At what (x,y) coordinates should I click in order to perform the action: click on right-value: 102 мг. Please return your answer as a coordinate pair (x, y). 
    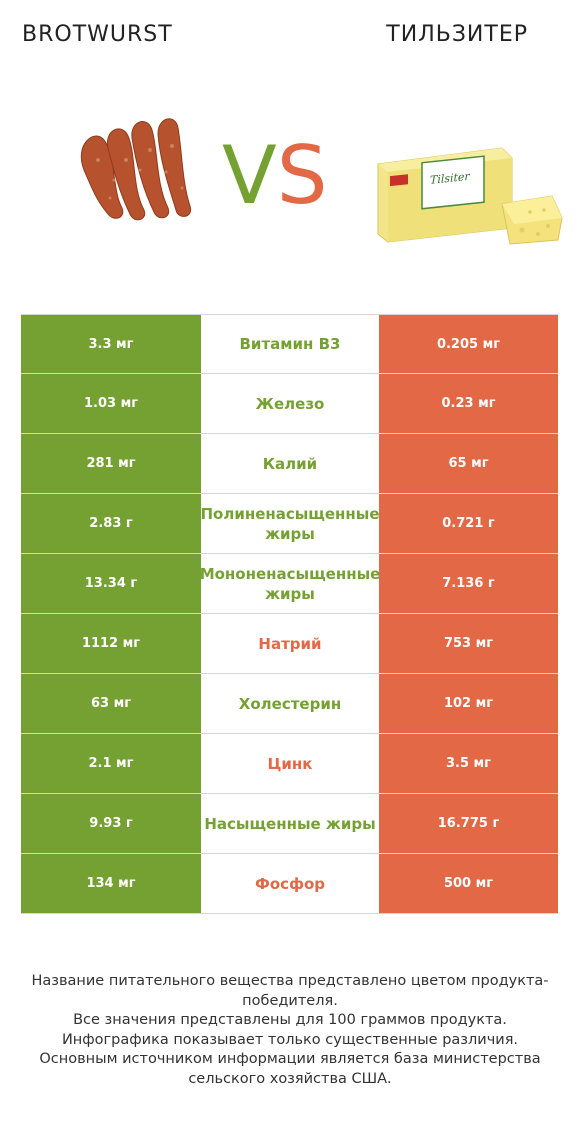
    Looking at the image, I should click on (468, 703).